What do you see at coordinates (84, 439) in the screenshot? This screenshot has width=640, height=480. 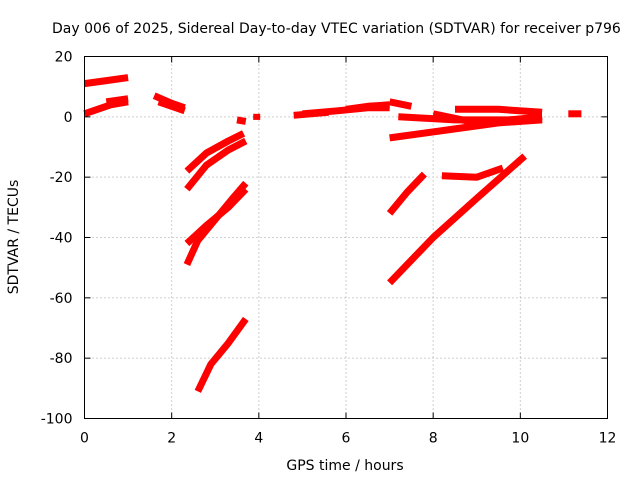 I see `x-tick-label: 0` at bounding box center [84, 439].